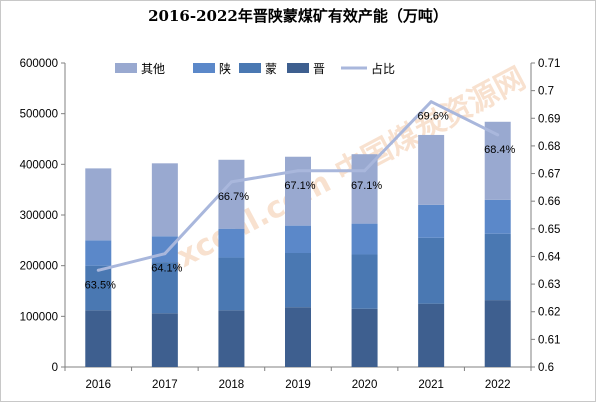 The width and height of the screenshot is (596, 402). Describe the element at coordinates (319, 69) in the screenshot. I see `legend-label-晋: 晋` at that location.